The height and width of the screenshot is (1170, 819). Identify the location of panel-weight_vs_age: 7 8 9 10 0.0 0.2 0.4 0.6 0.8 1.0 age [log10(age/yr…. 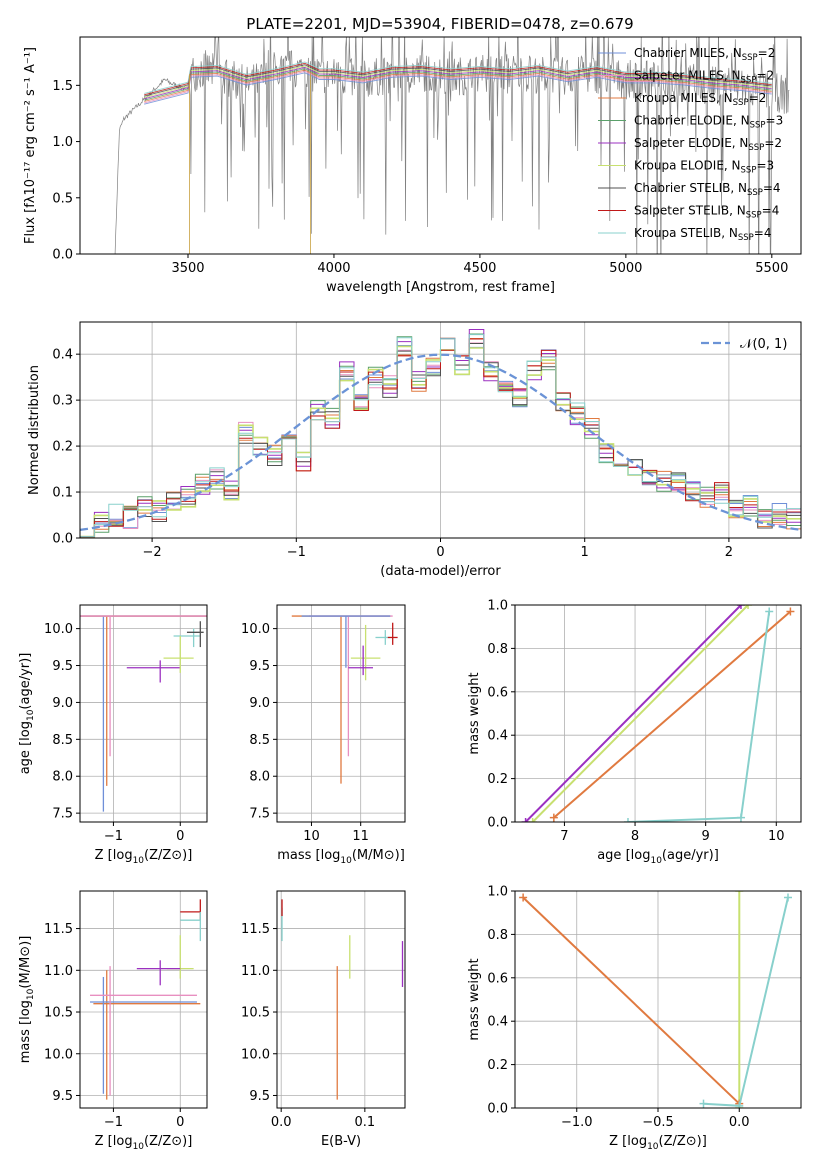
(634, 732).